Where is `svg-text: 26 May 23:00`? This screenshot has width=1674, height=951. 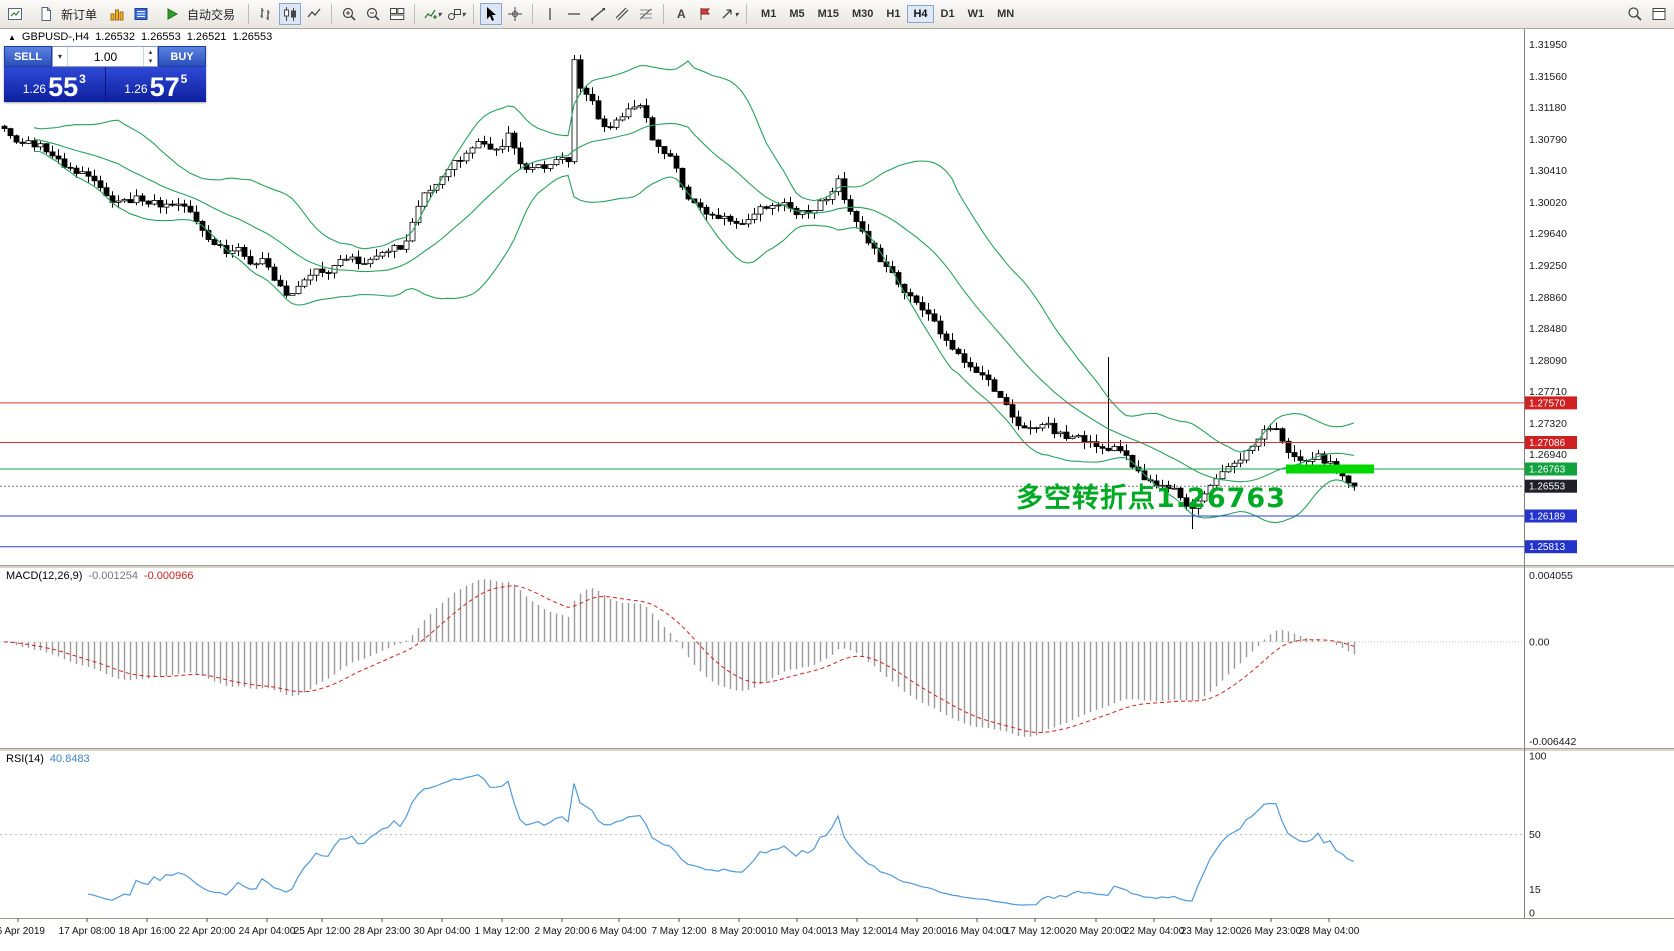 svg-text: 26 May 23:00 is located at coordinates (1271, 931).